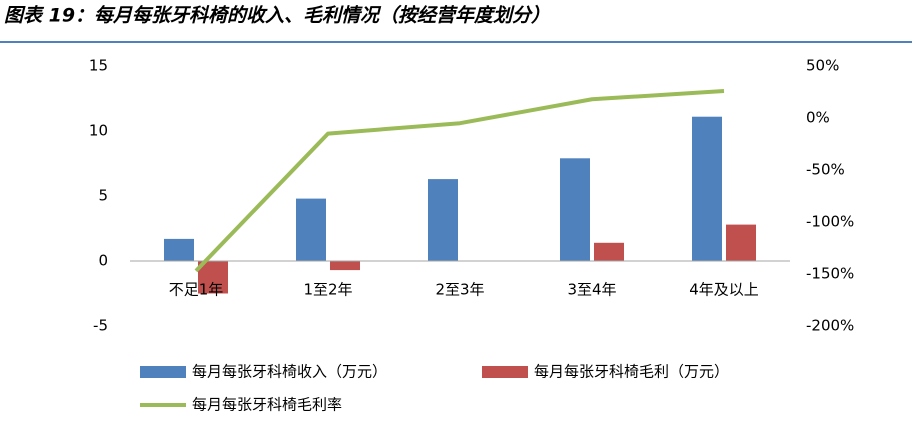 The image size is (912, 422). Describe the element at coordinates (196, 290) in the screenshot. I see `x-tick-label: 不足1年` at that location.